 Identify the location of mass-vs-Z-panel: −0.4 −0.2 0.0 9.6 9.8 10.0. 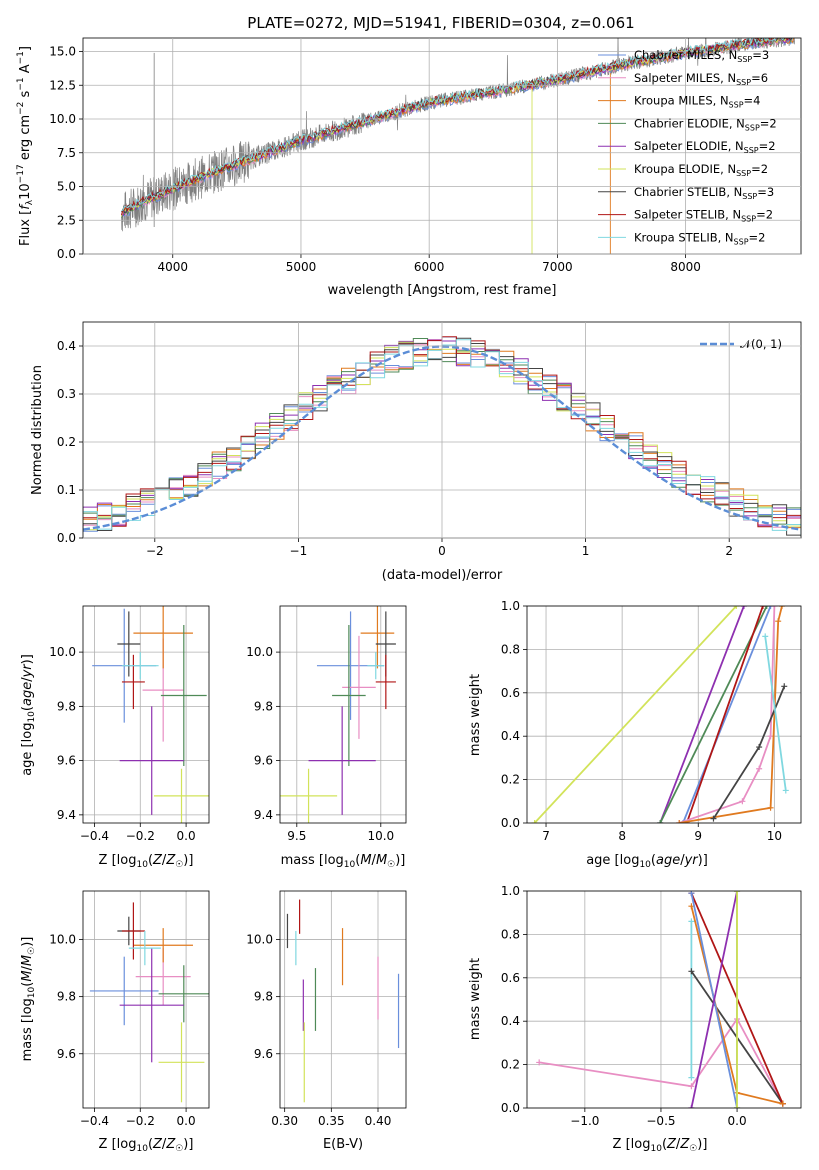
(129, 1009).